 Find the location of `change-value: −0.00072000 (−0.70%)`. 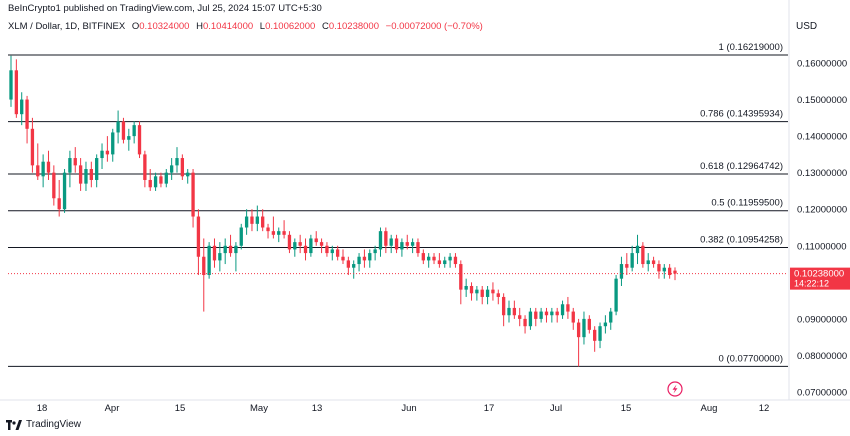

change-value: −0.00072000 (−0.70%) is located at coordinates (434, 26).